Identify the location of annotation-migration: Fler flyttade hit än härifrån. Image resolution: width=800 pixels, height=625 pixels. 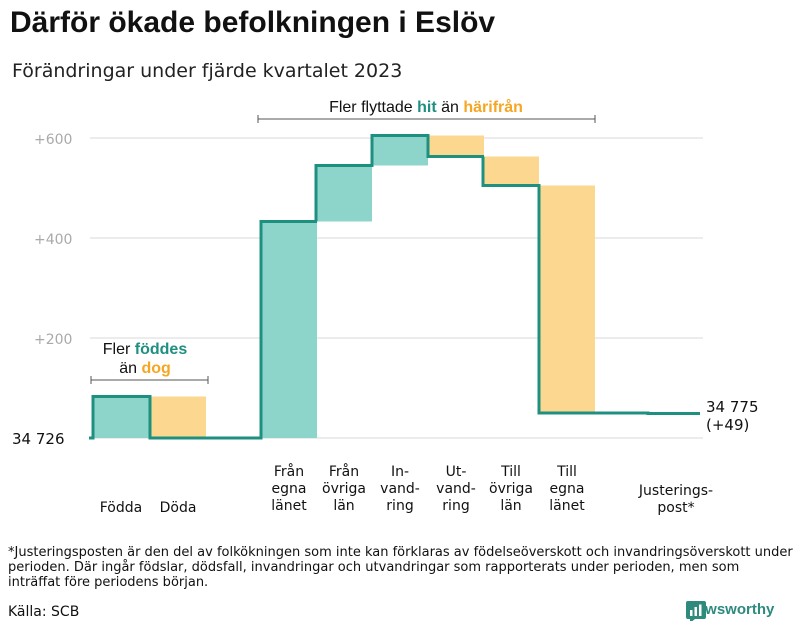
(426, 107).